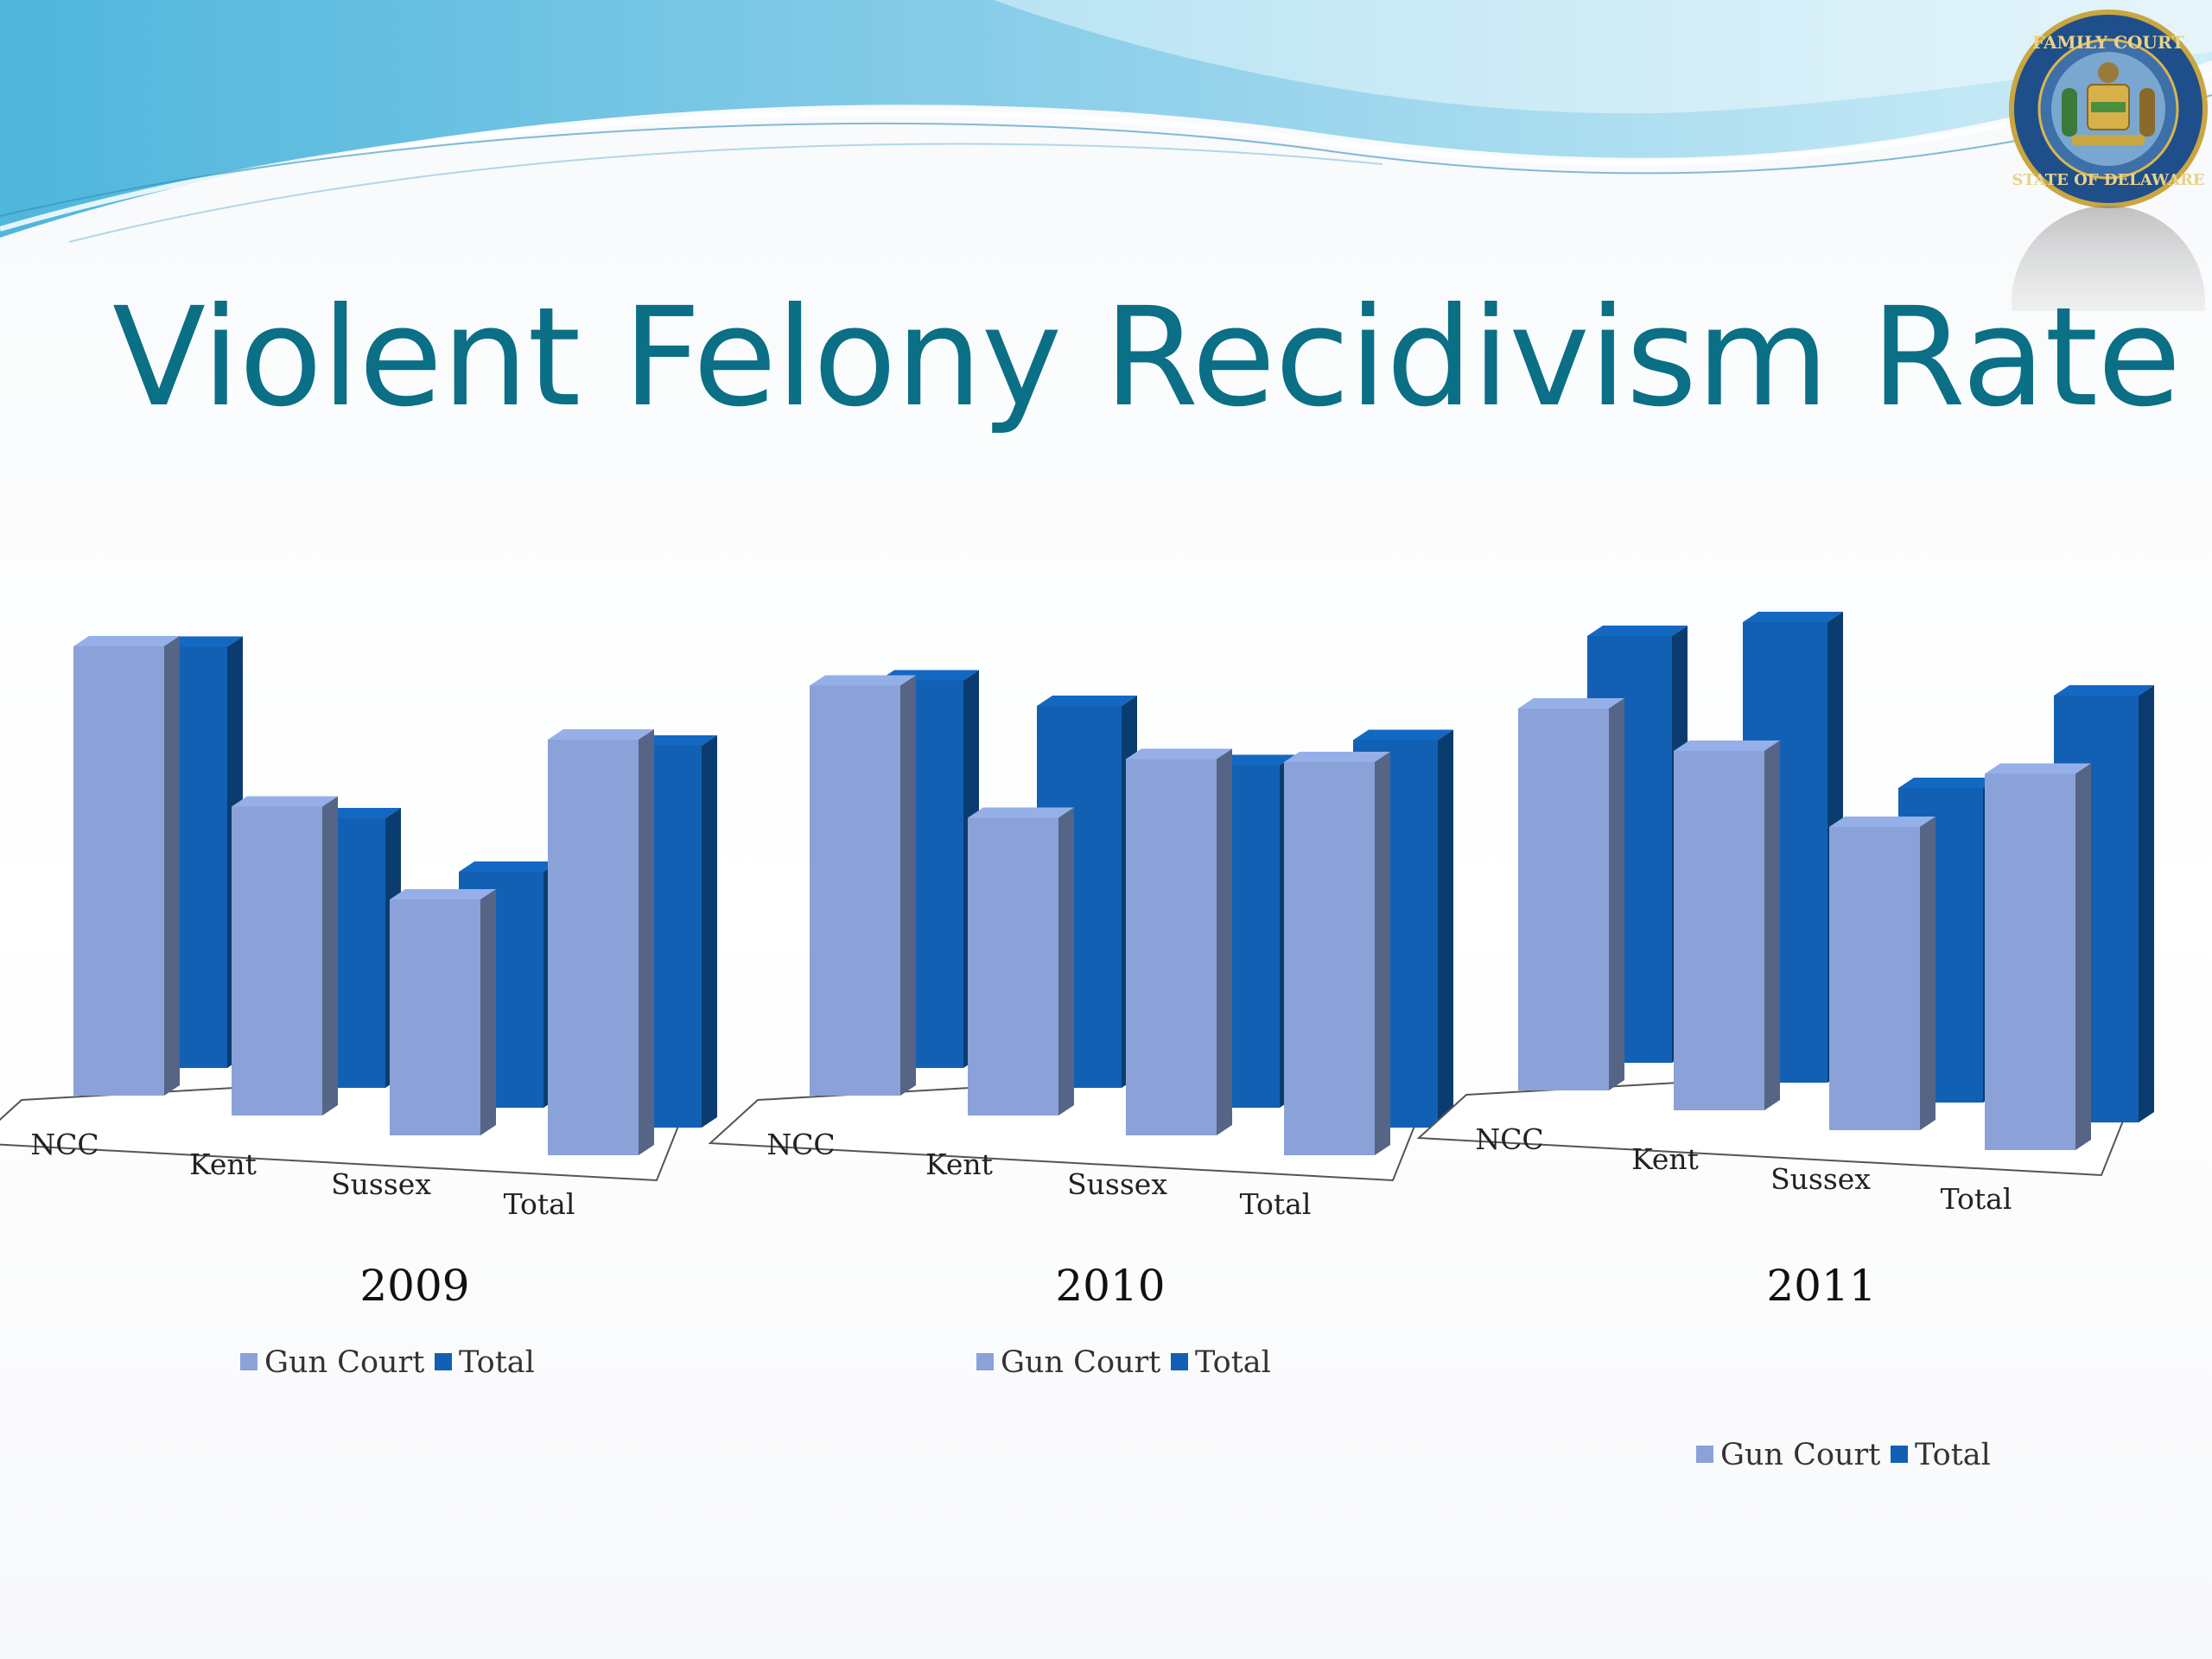 The image size is (2212, 1659). I want to click on chart-year-label: 2009, so click(414, 1286).